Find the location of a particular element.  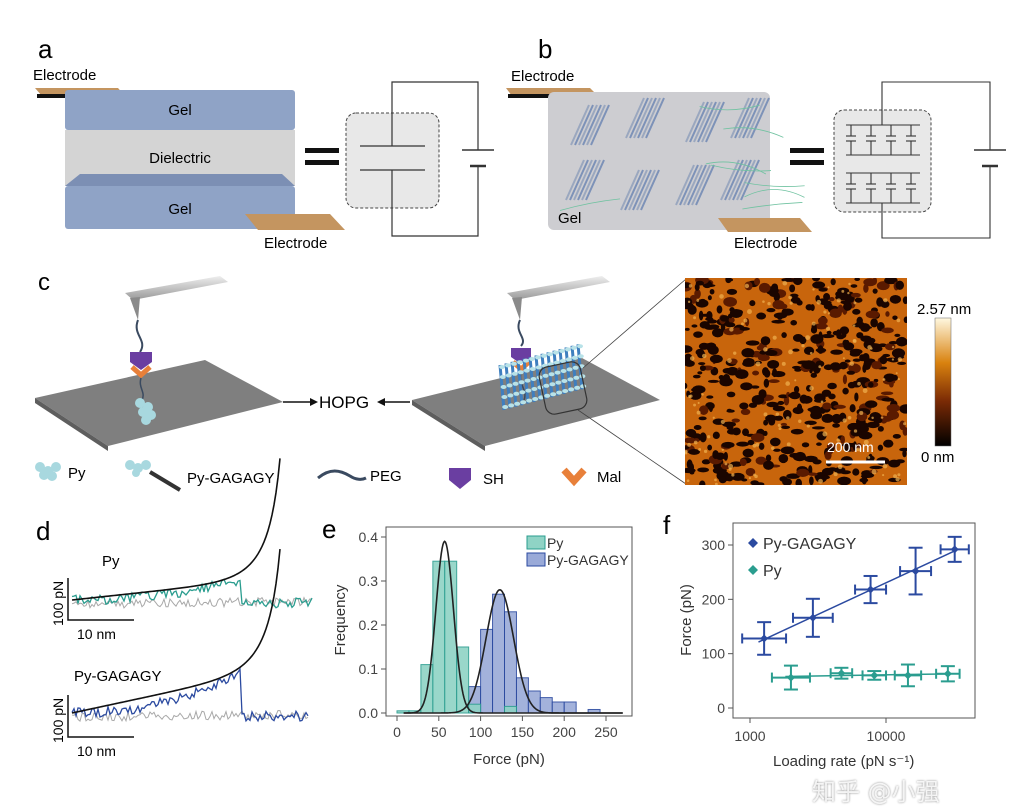

force-trace is located at coordinates (190, 695).